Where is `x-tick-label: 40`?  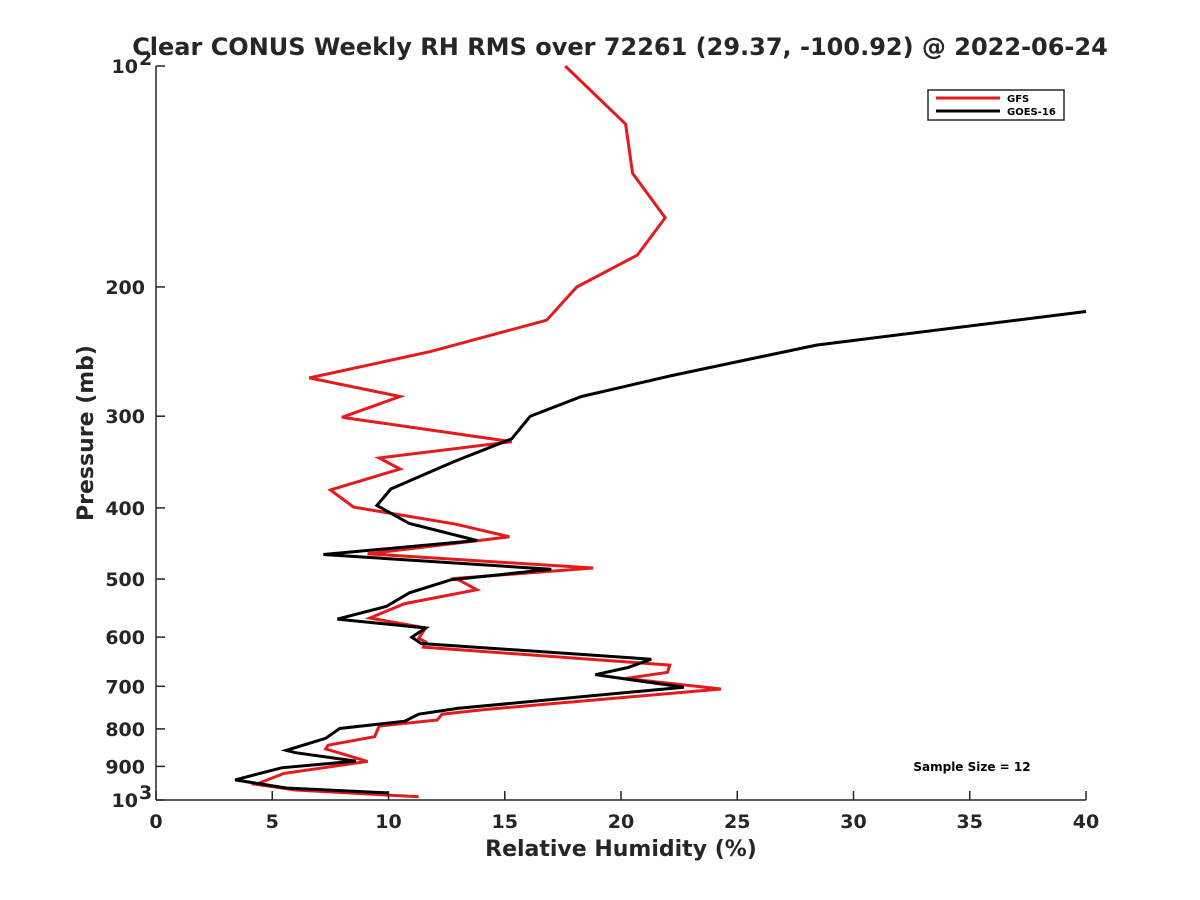
x-tick-label: 40 is located at coordinates (1086, 822).